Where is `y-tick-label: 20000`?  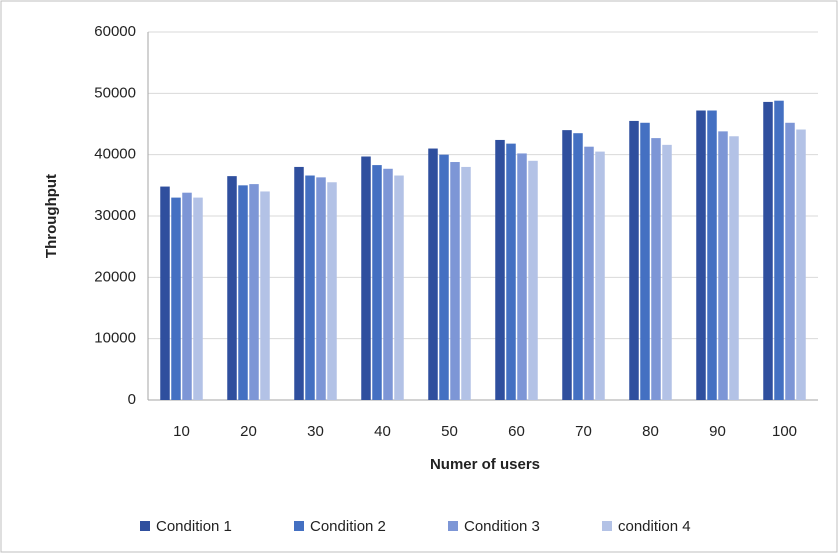
y-tick-label: 20000 is located at coordinates (115, 276).